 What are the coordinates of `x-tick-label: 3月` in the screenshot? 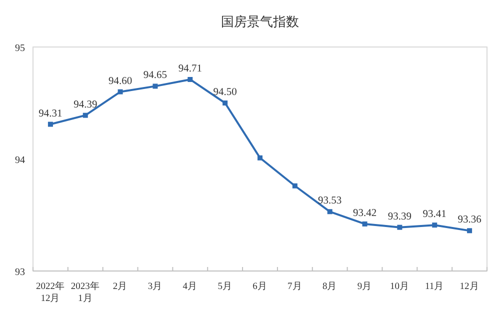 It's located at (155, 286).